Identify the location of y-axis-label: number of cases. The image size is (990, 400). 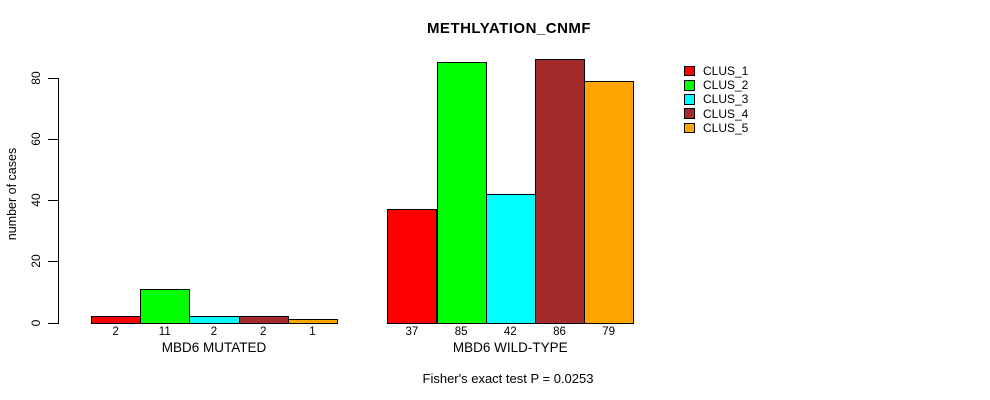
(12, 194).